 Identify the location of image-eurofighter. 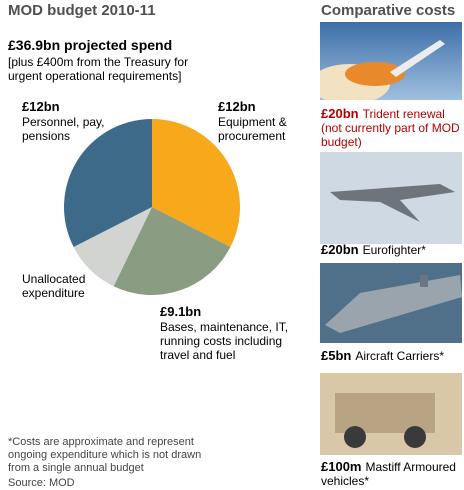
(391, 198).